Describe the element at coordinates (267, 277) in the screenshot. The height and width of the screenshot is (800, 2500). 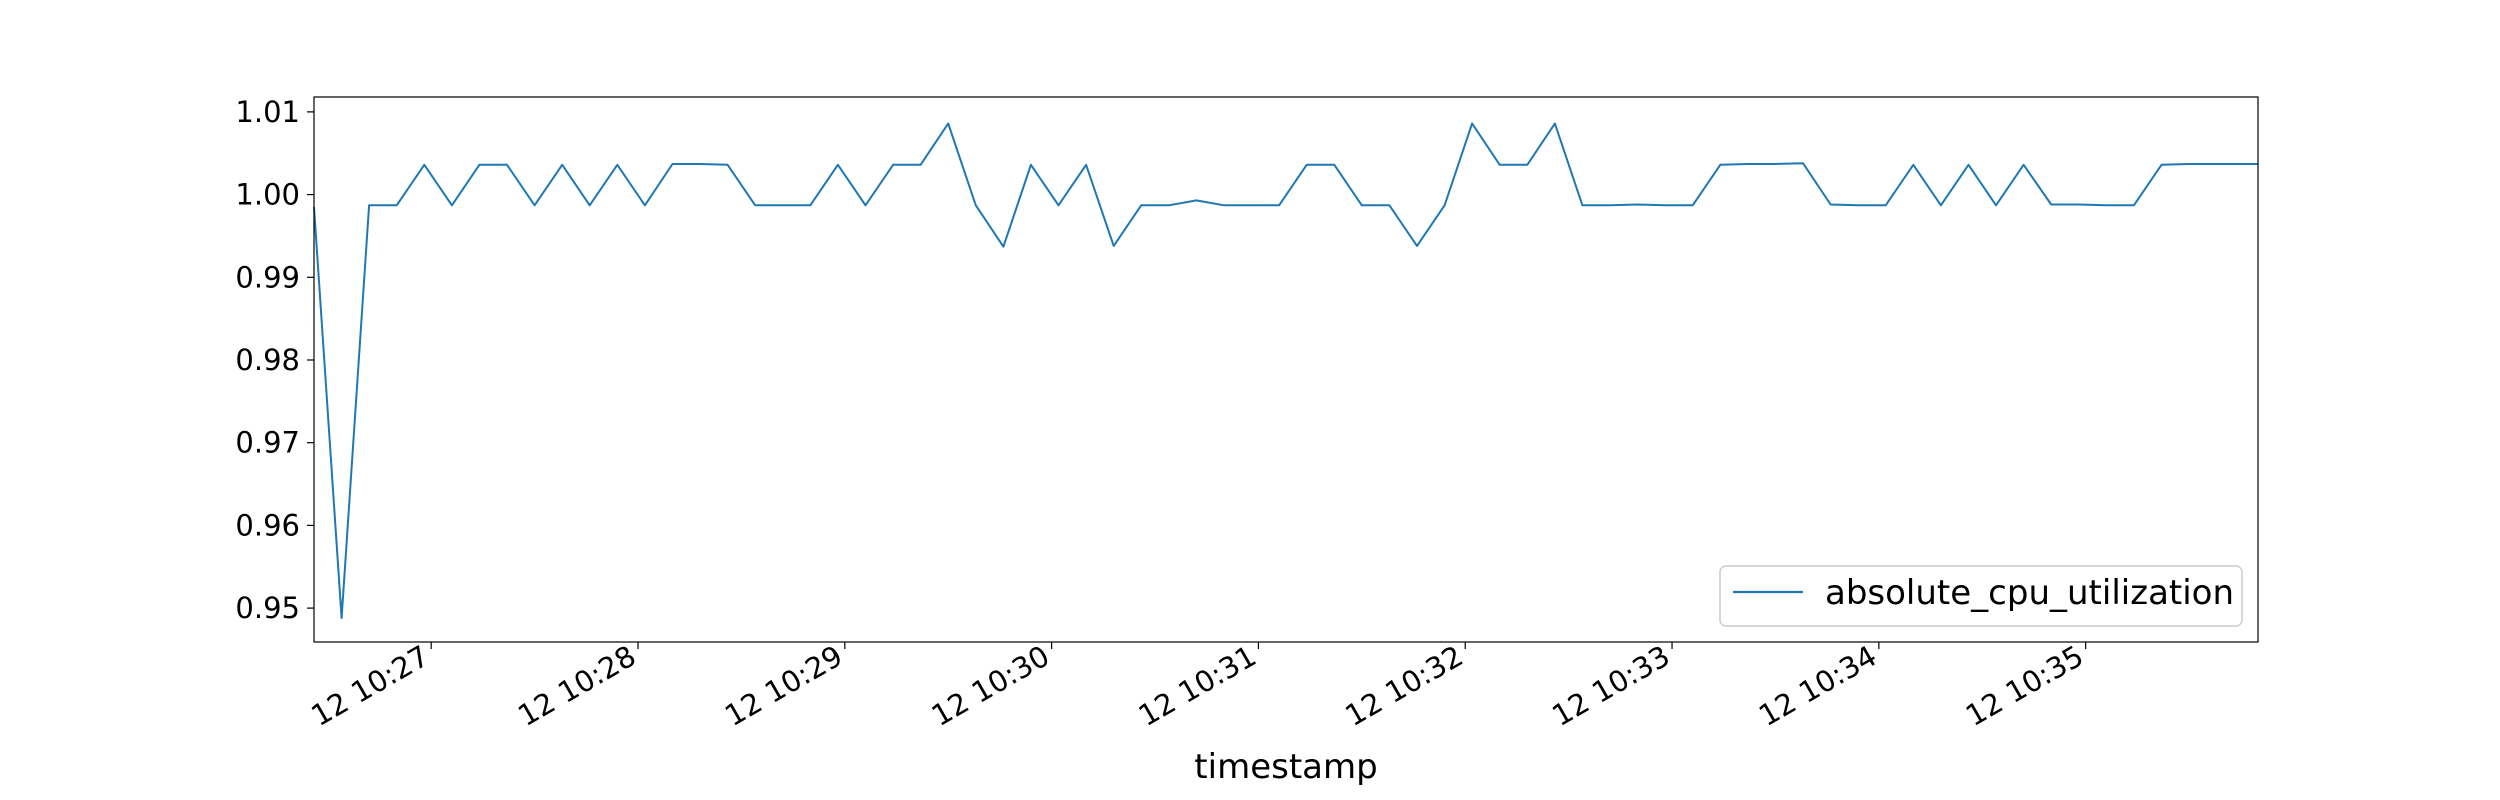
I see `y-tick-label: 0.99` at that location.